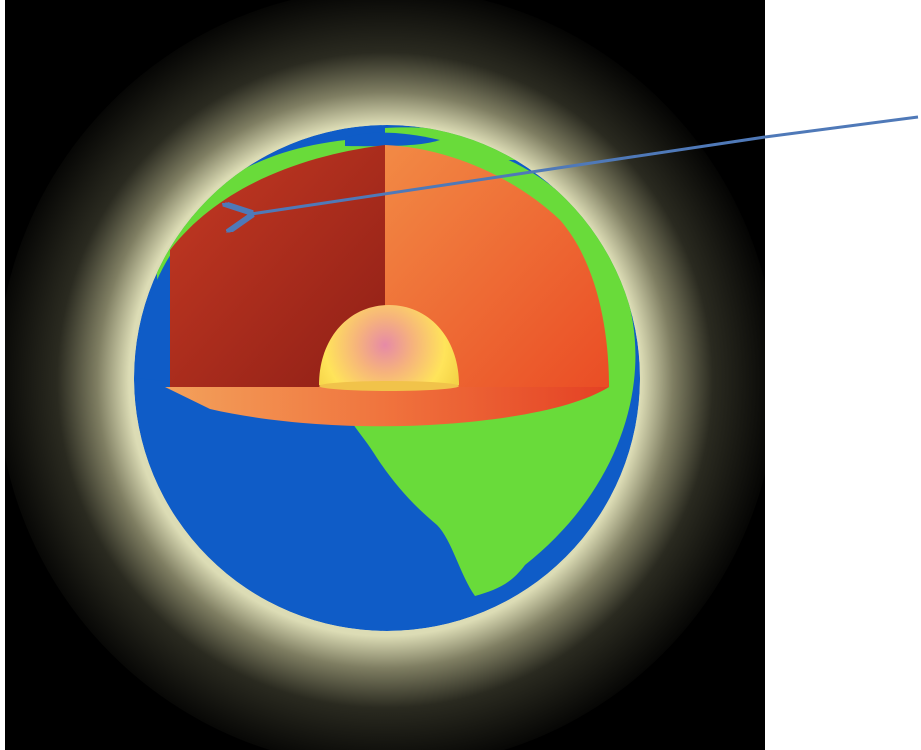 Image resolution: width=921 pixels, height=750 pixels. What do you see at coordinates (387, 407) in the screenshot?
I see `crust-cut-band` at bounding box center [387, 407].